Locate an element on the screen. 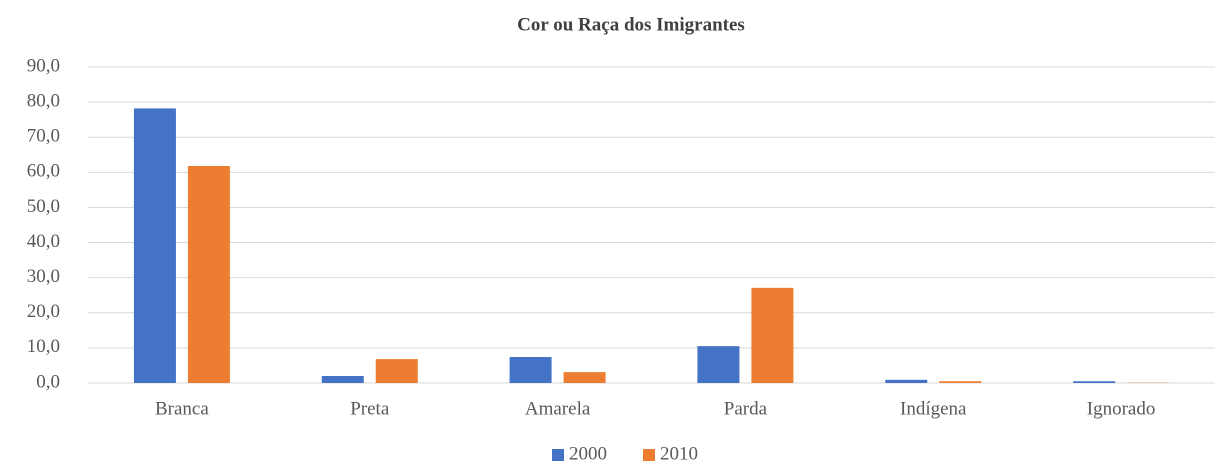 This screenshot has width=1220, height=463. x-tick-label: Indígena is located at coordinates (933, 408).